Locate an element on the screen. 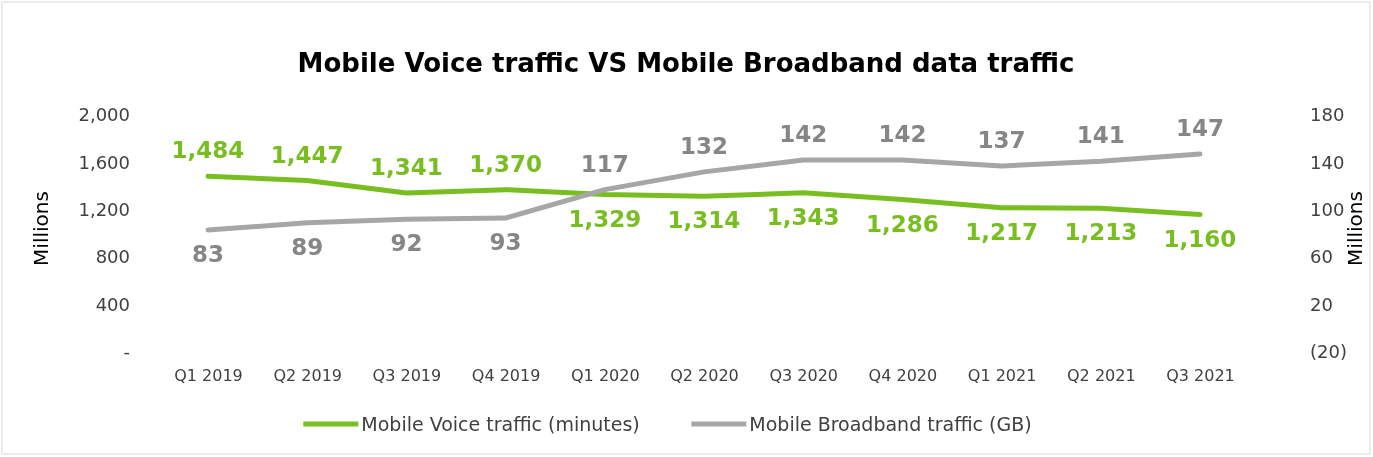 The image size is (1373, 457). data-label: 1,447 is located at coordinates (307, 154).